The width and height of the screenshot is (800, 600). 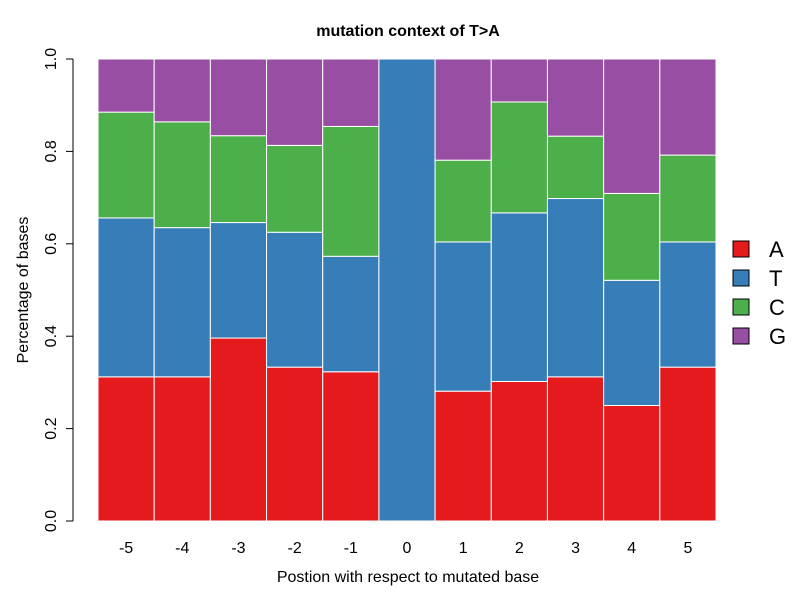 What do you see at coordinates (51, 521) in the screenshot?
I see `y-tick-label: 0.0` at bounding box center [51, 521].